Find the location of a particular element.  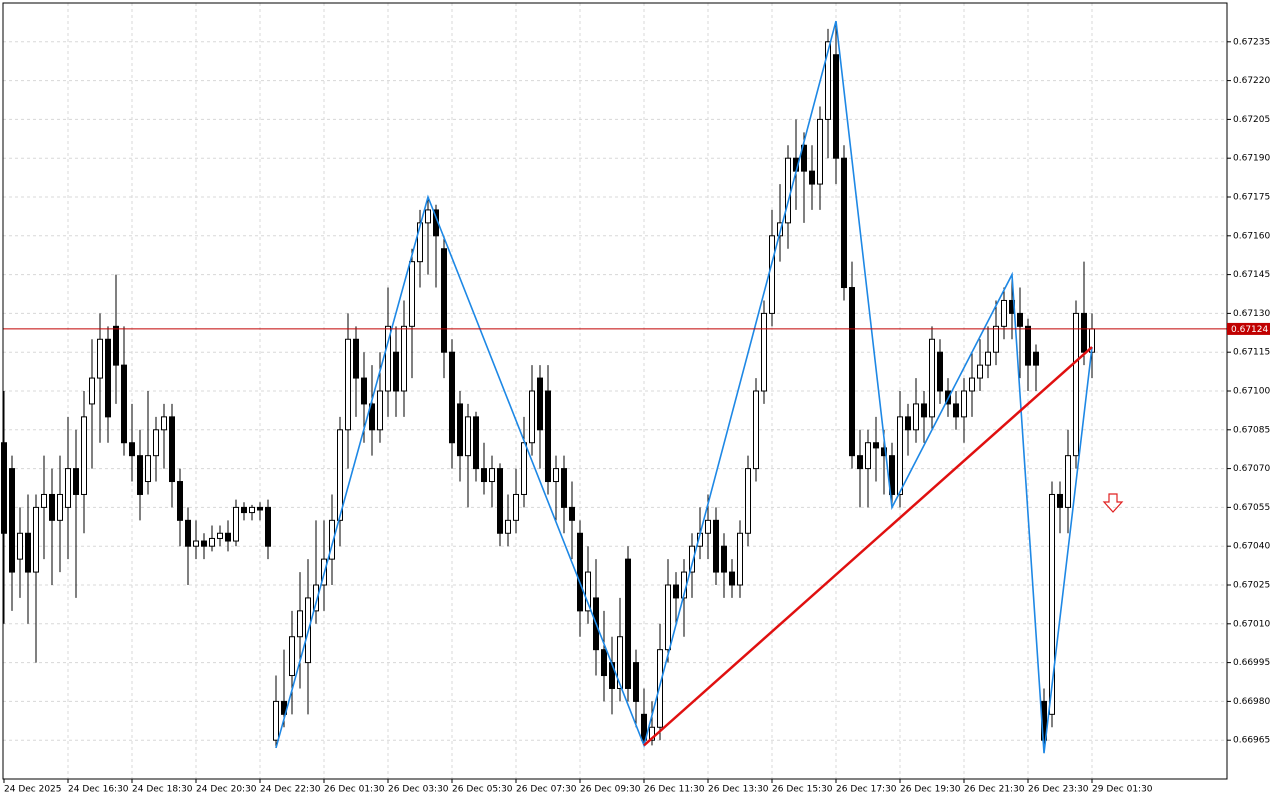

y-tick-label: 0.67130 is located at coordinates (1251, 314).